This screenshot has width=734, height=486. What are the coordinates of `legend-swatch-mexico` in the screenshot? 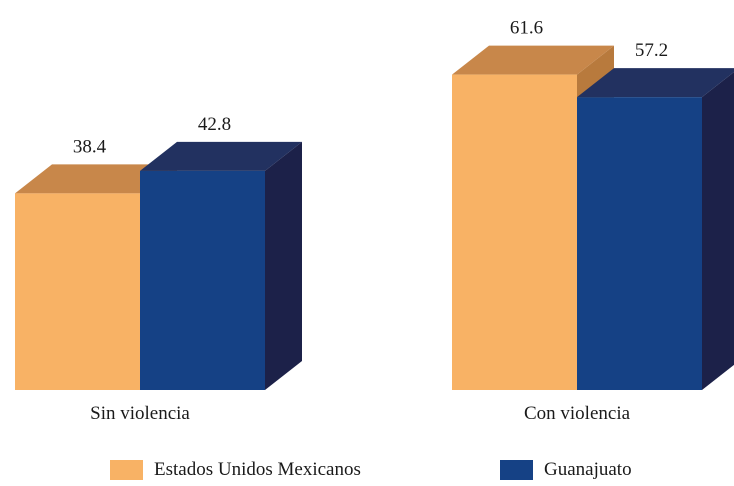 It's located at (126, 470).